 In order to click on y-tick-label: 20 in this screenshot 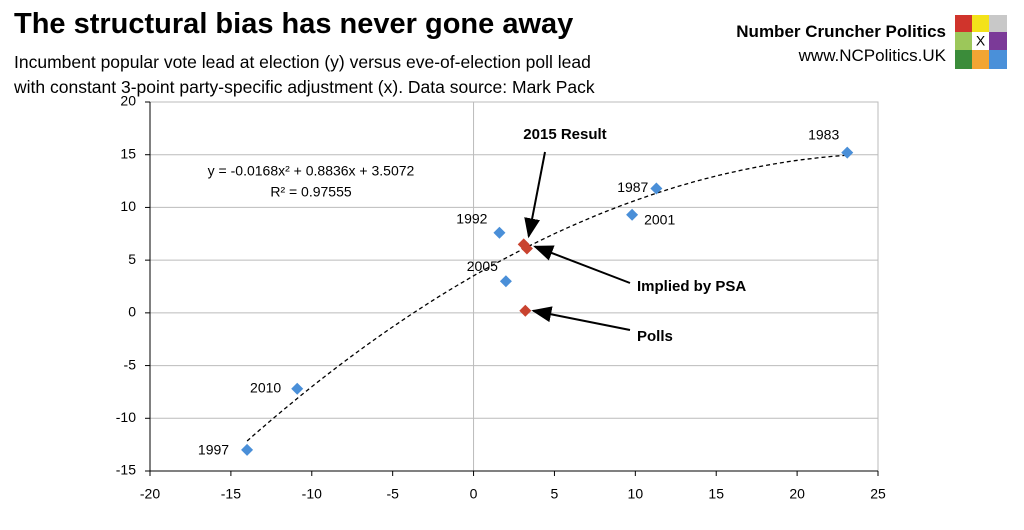, I will do `click(128, 101)`.